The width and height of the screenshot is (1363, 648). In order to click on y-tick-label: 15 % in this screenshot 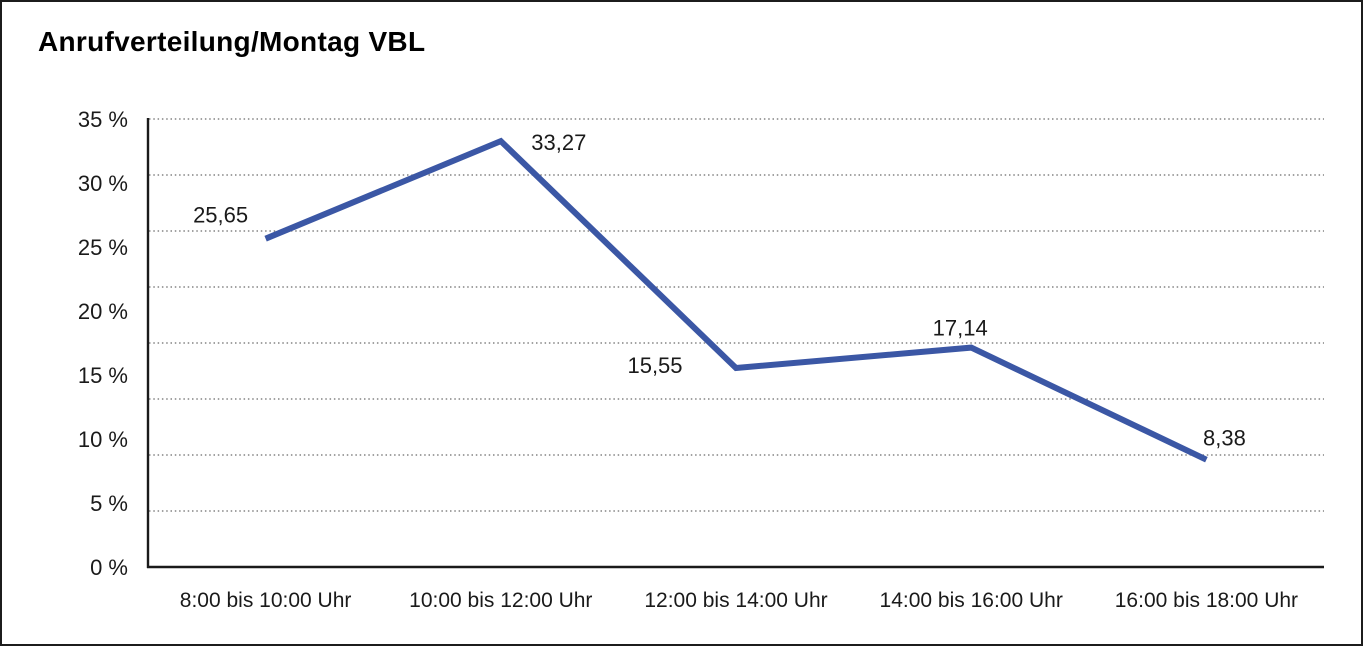, I will do `click(103, 375)`.